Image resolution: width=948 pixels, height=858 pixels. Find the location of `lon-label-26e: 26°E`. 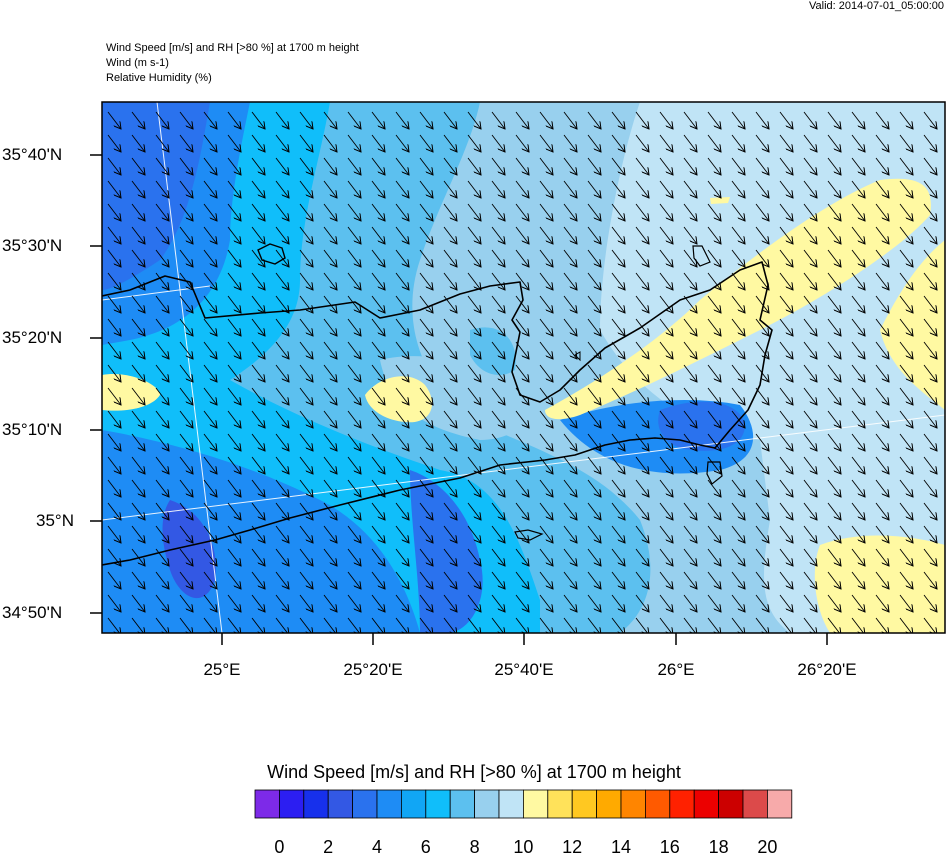

lon-label-26e: 26°E is located at coordinates (676, 669).